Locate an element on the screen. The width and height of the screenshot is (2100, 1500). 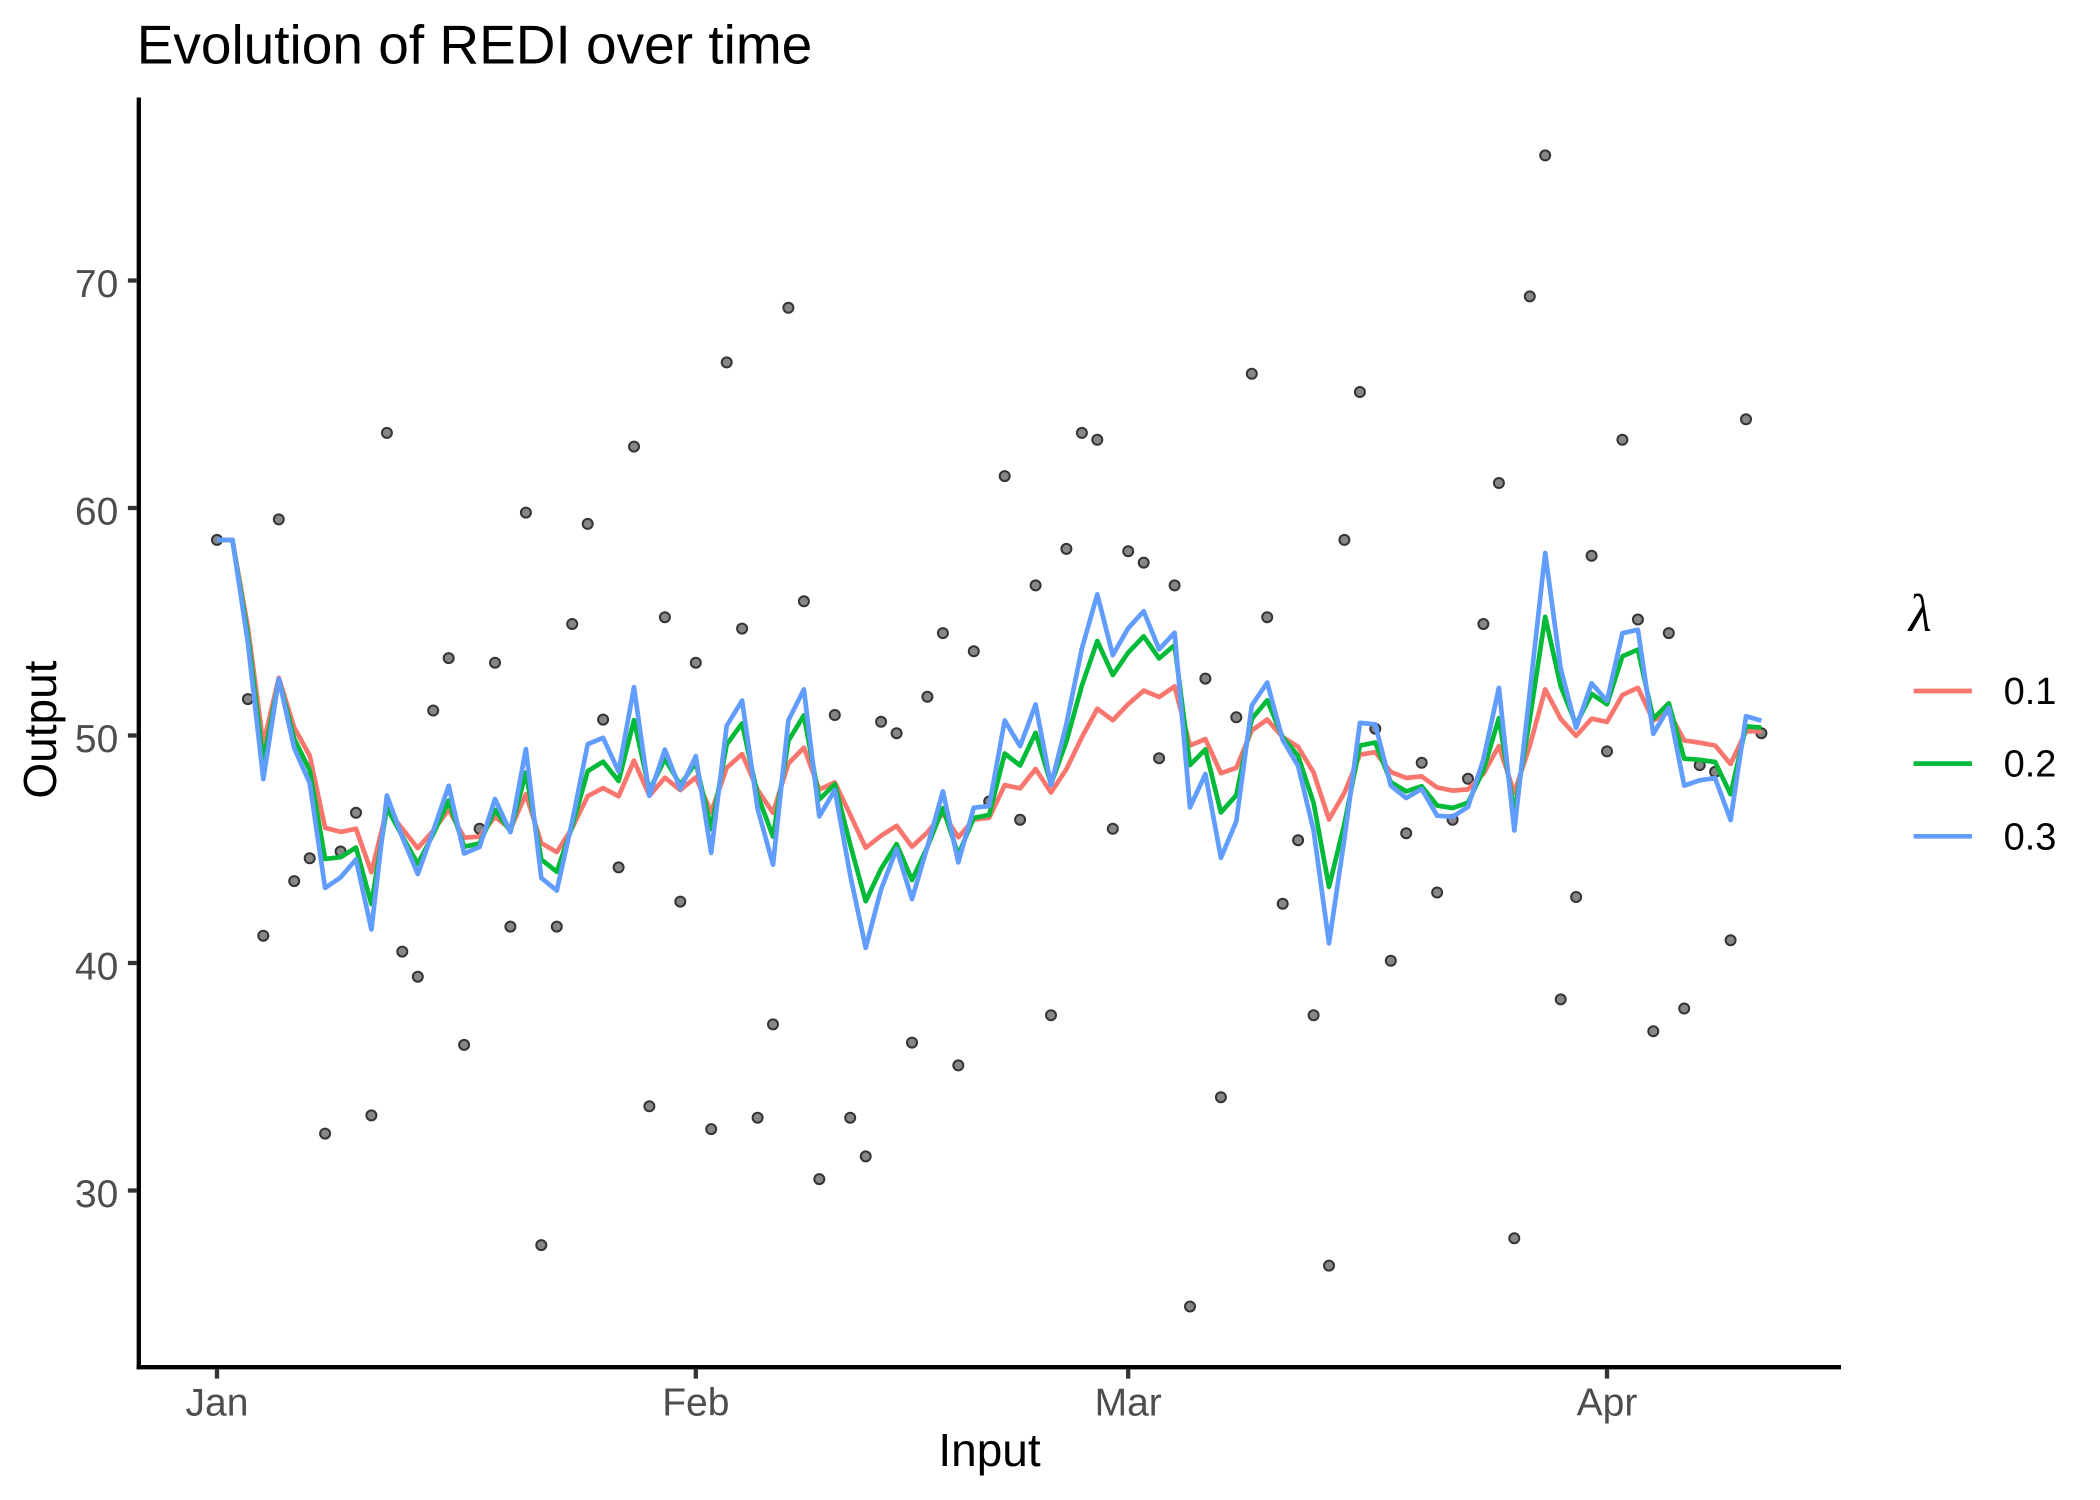
svg-text: Feb is located at coordinates (695, 1403).